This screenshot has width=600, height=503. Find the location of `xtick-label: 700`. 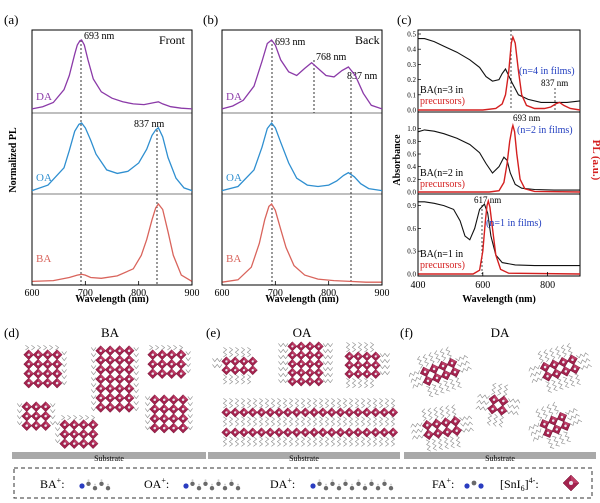

xtick-label: 700 is located at coordinates (275, 293).